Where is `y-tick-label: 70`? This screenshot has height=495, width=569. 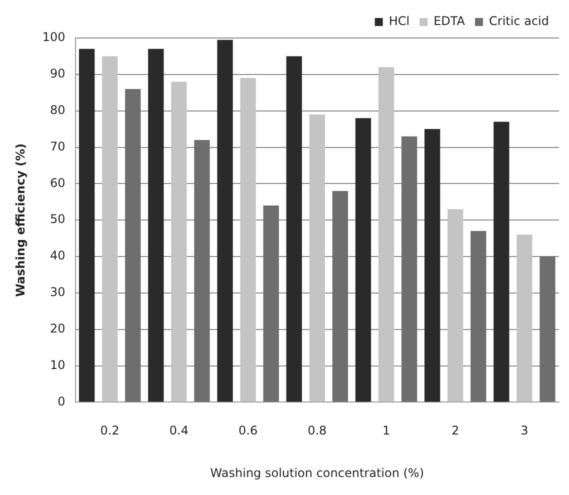
y-tick-label: 70 is located at coordinates (58, 146).